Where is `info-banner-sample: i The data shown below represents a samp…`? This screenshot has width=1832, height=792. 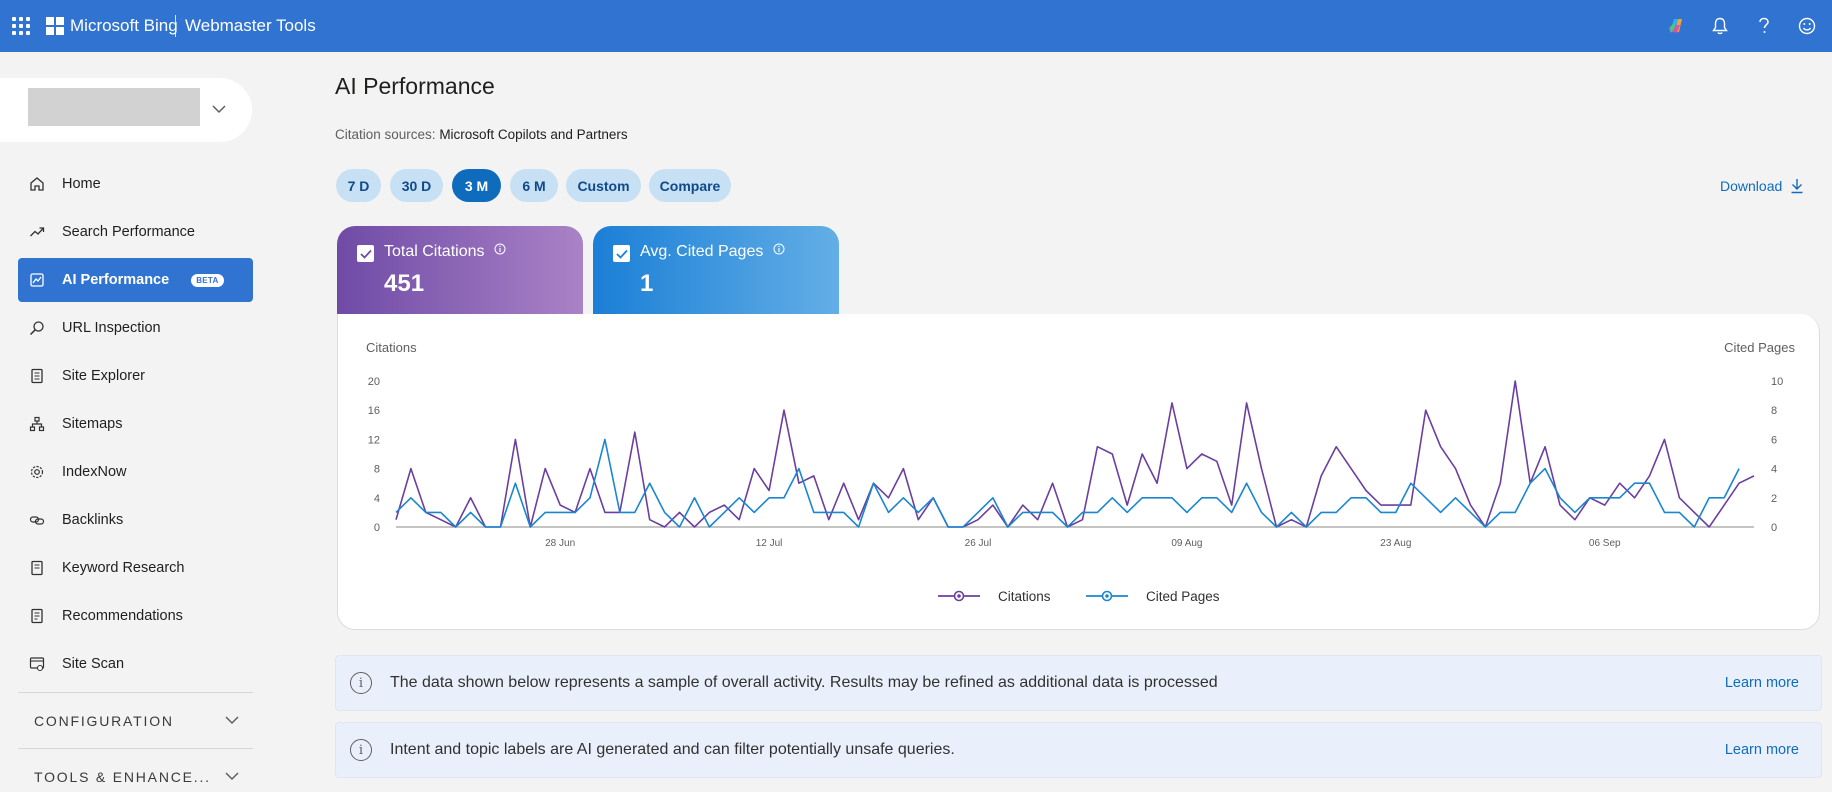
info-banner-sample: i The data shown below represents a samp… is located at coordinates (1078, 683).